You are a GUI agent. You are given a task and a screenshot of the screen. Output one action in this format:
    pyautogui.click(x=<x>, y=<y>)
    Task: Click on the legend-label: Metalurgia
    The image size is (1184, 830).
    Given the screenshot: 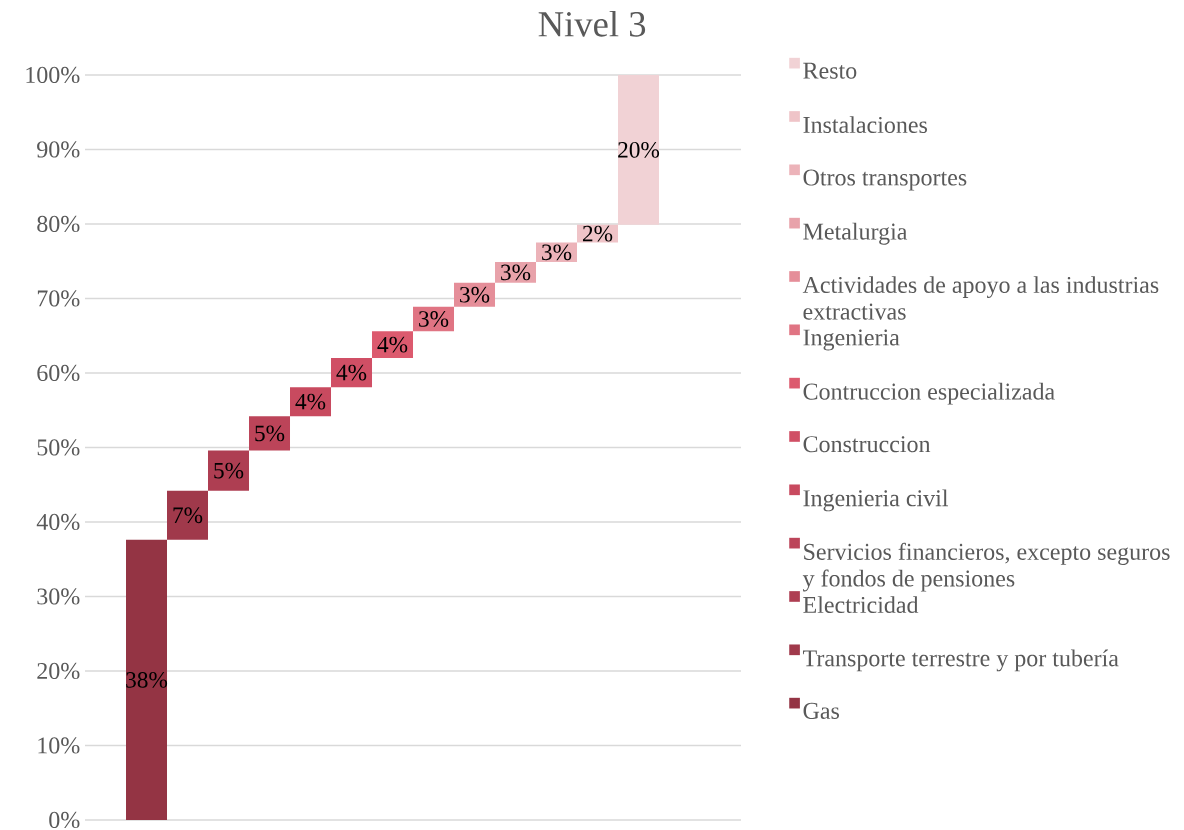 What is the action you would take?
    pyautogui.click(x=855, y=233)
    